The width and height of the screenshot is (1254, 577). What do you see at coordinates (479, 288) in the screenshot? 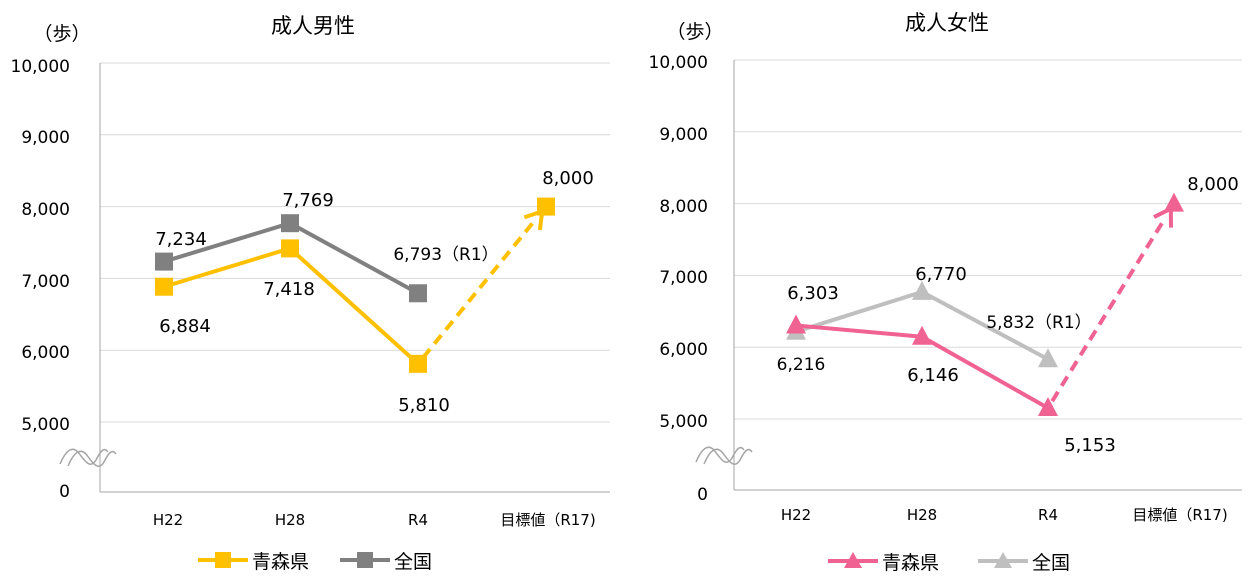
I see `male-target-dashed-line` at bounding box center [479, 288].